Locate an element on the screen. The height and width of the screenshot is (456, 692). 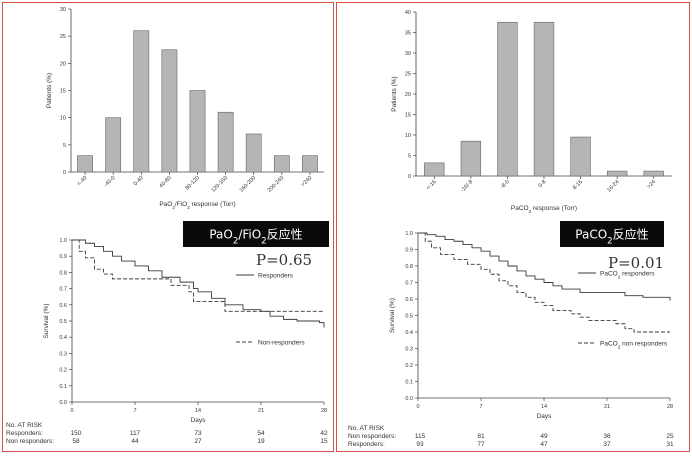
risk-title: No. AT RISK is located at coordinates (366, 428).